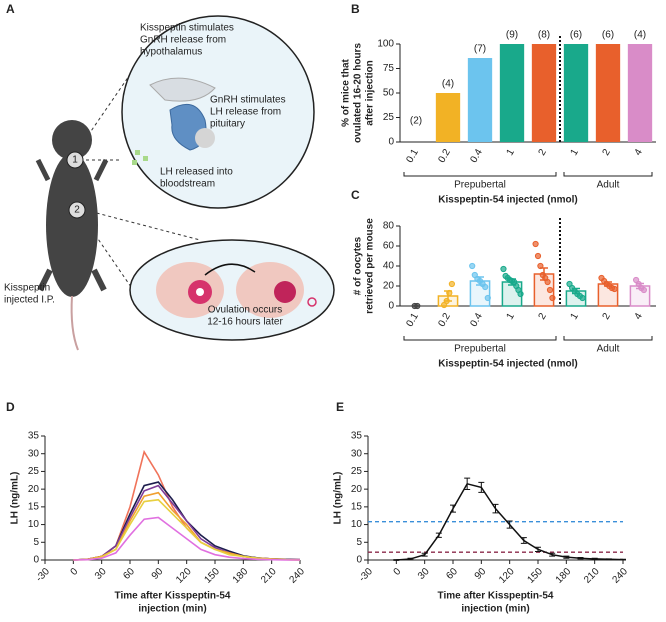 The image size is (666, 622). What do you see at coordinates (200, 292) in the screenshot?
I see `oocyte` at bounding box center [200, 292].